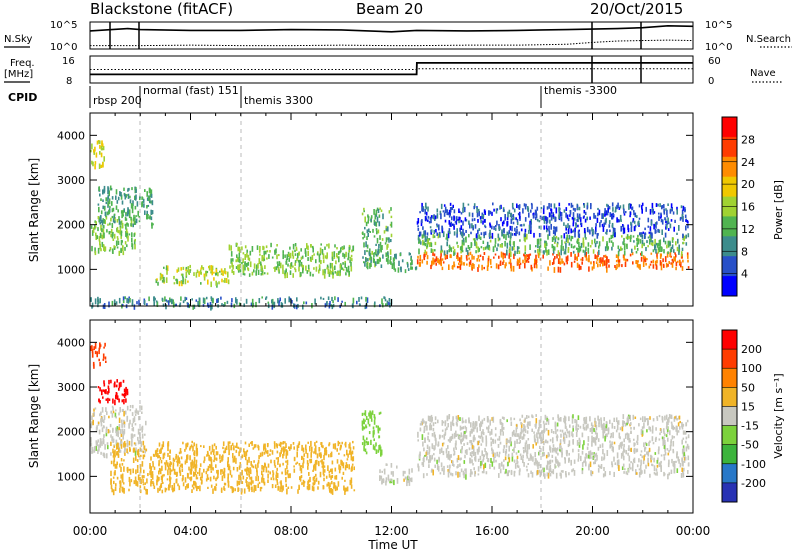  What do you see at coordinates (744, 251) in the screenshot?
I see `colorbar-tick-label: 8` at bounding box center [744, 251].